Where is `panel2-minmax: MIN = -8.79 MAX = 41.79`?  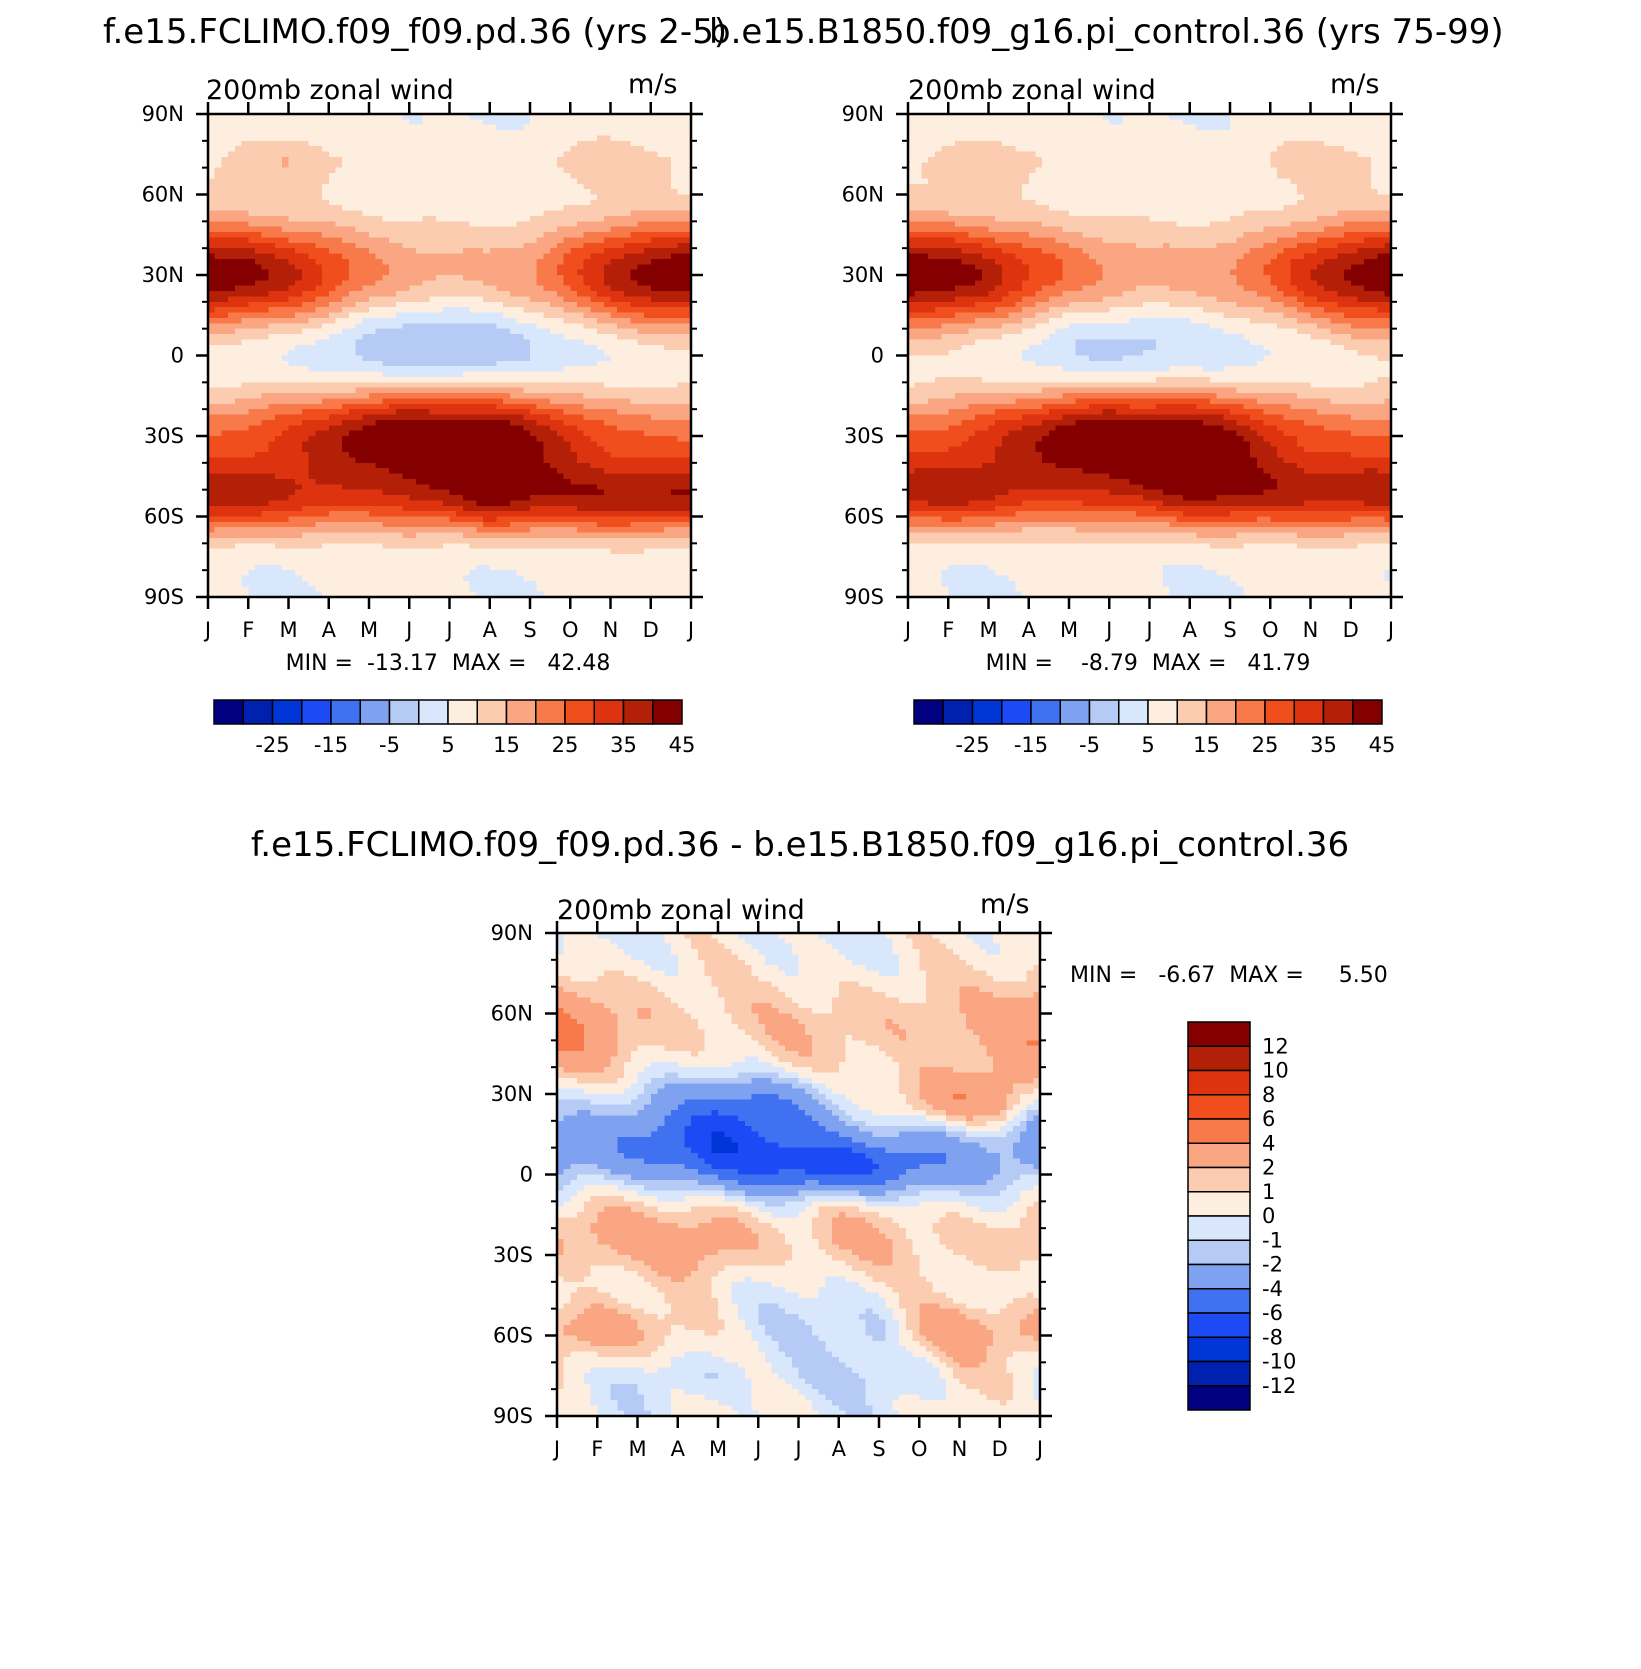
panel2-minmax: MIN = -8.79 MAX = 41.79 is located at coordinates (1148, 663).